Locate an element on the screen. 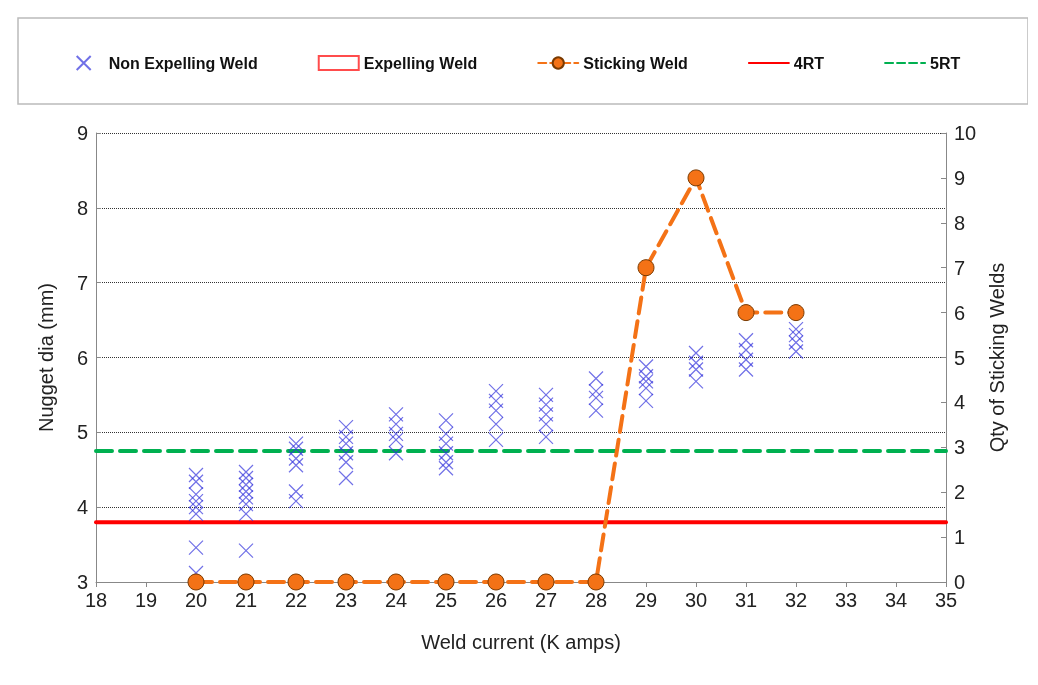 The image size is (1038, 685). x-tick-label: 32 is located at coordinates (796, 600).